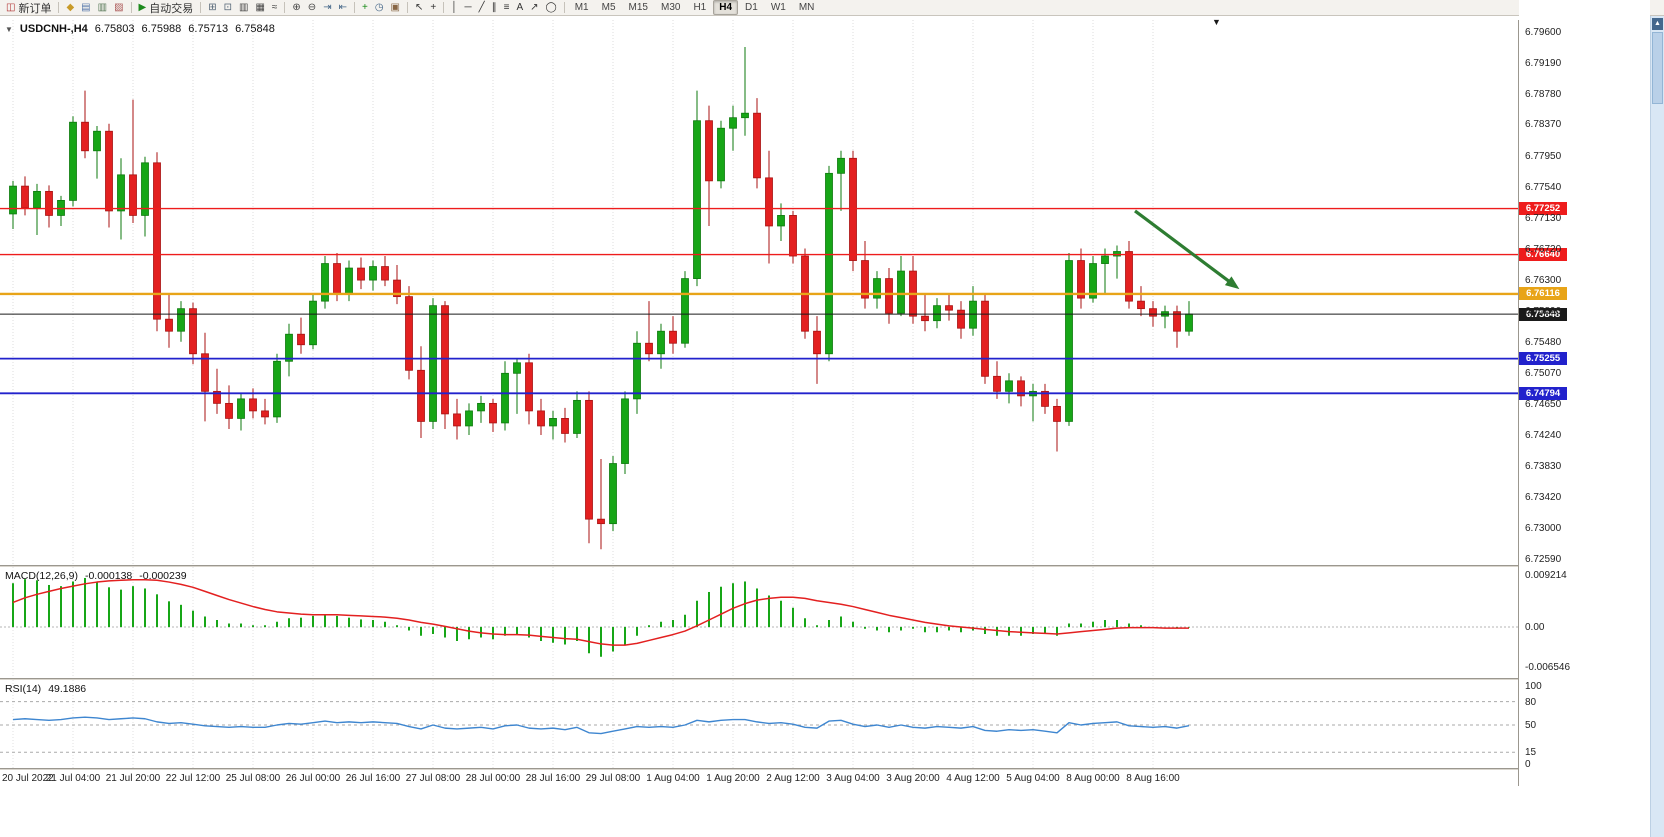 This screenshot has width=1664, height=837. Describe the element at coordinates (853, 778) in the screenshot. I see `time-axis-label: 3 Aug 04:00` at that location.